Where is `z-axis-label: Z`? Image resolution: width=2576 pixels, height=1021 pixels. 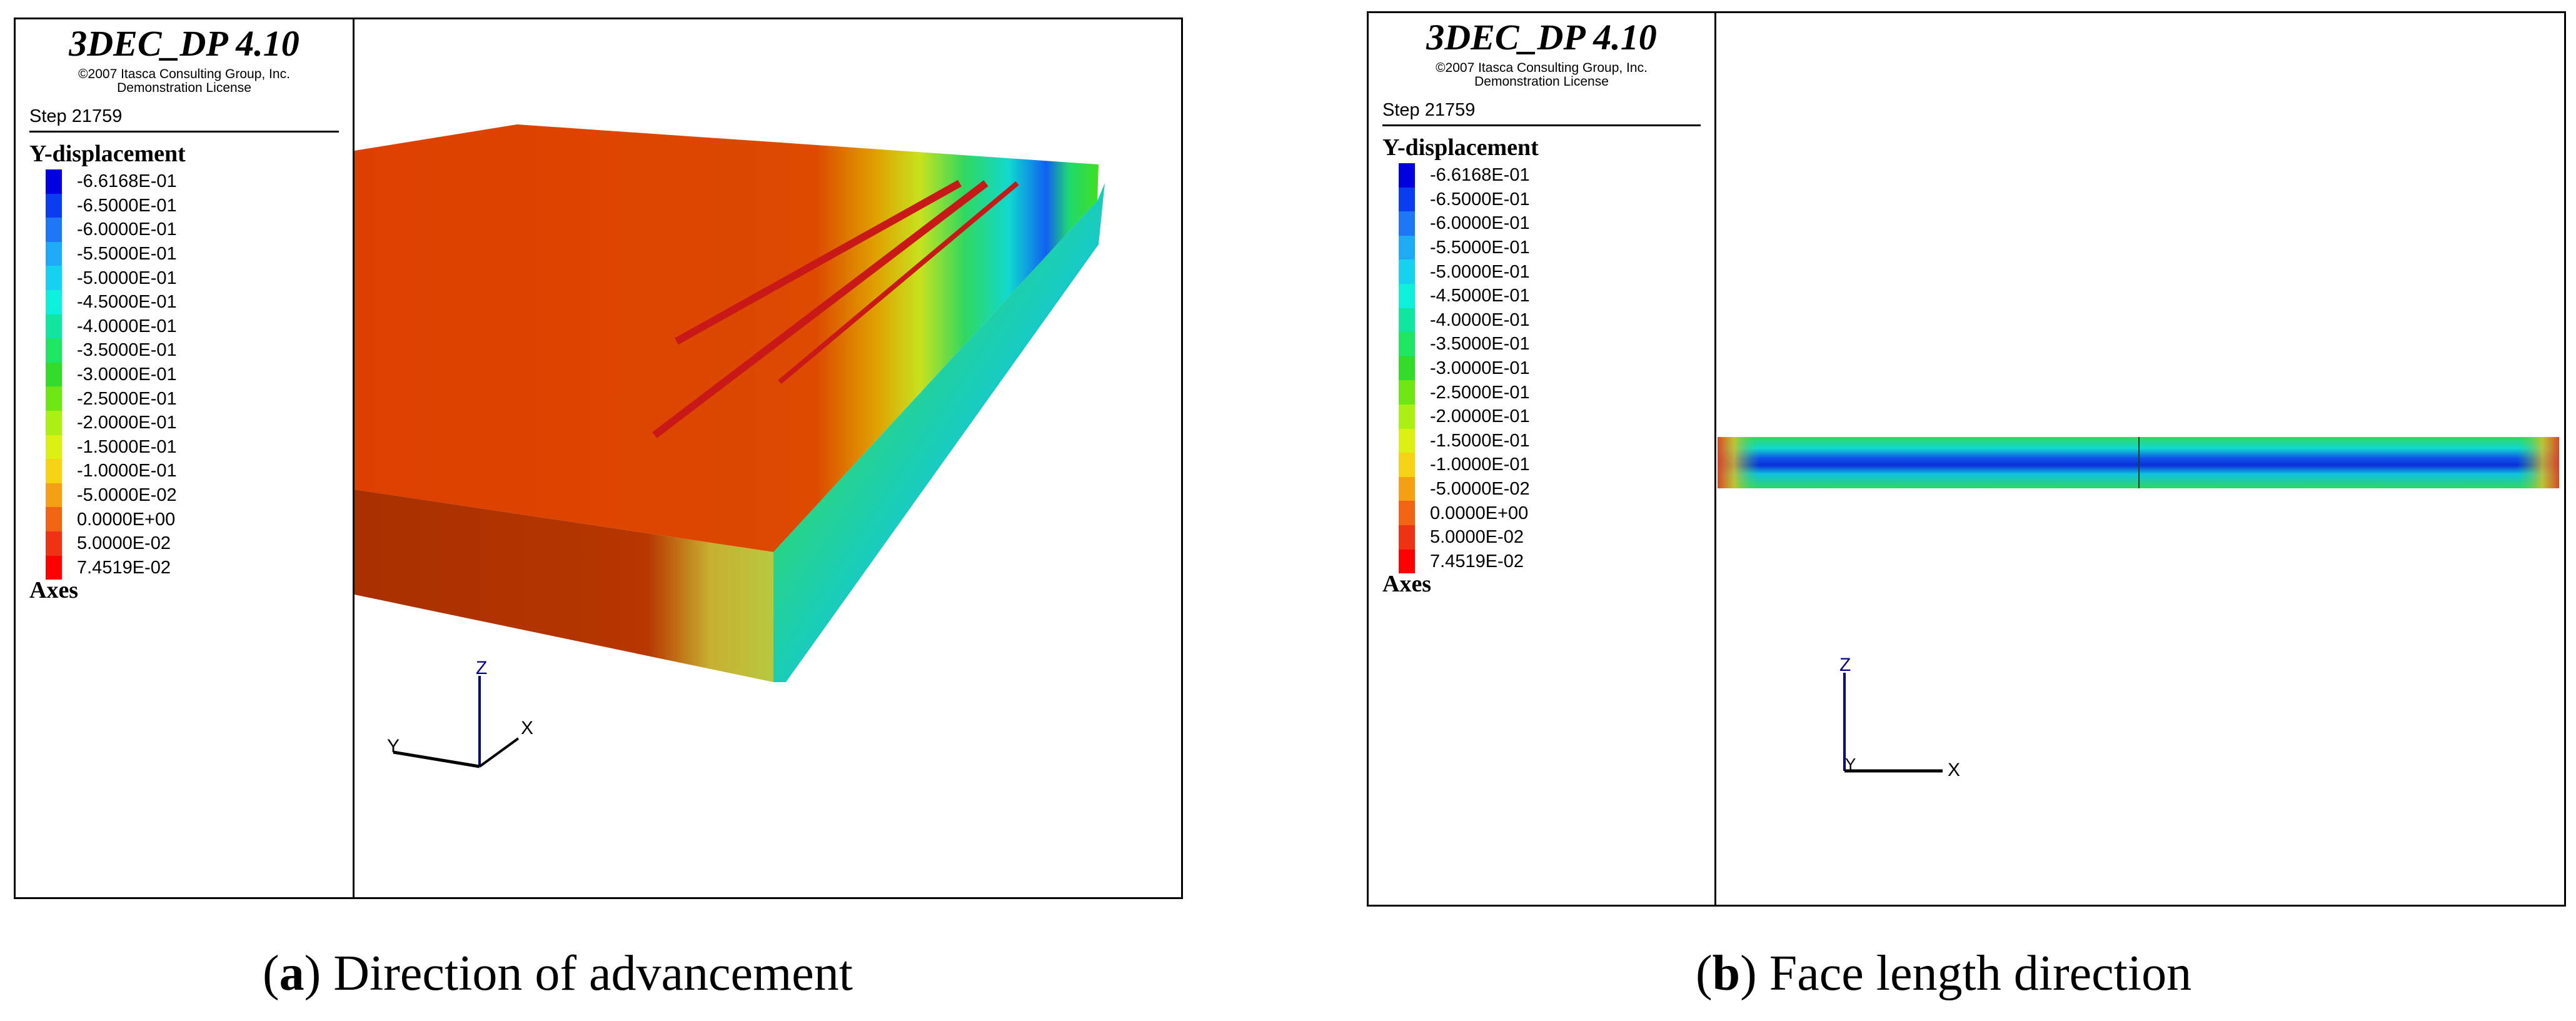 z-axis-label: Z is located at coordinates (481, 668).